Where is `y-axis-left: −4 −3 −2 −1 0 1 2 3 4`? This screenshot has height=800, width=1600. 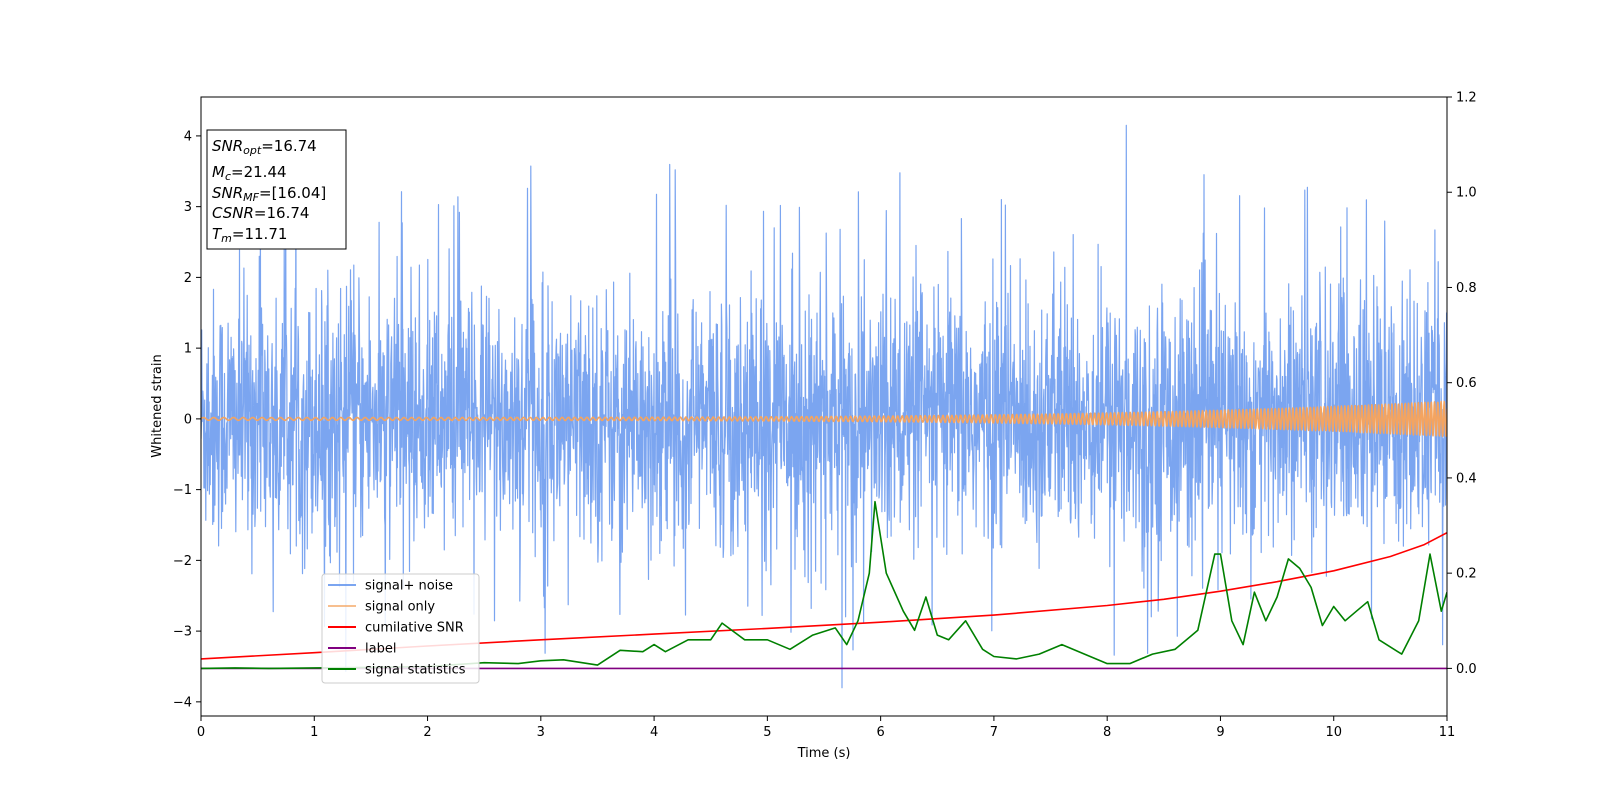 y-axis-left: −4 −3 −2 −1 0 1 2 3 4 is located at coordinates (187, 419).